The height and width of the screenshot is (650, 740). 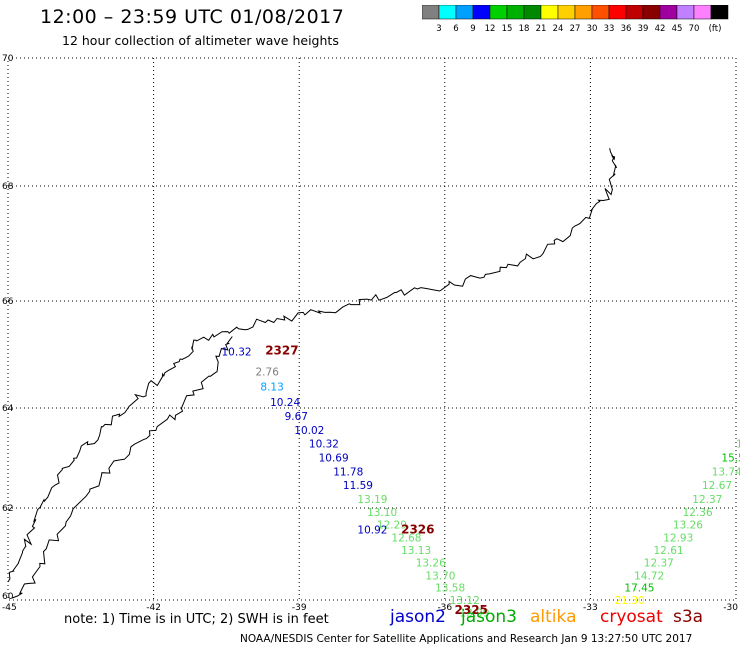 I want to click on wave-height-label: 9.67, so click(x=296, y=417).